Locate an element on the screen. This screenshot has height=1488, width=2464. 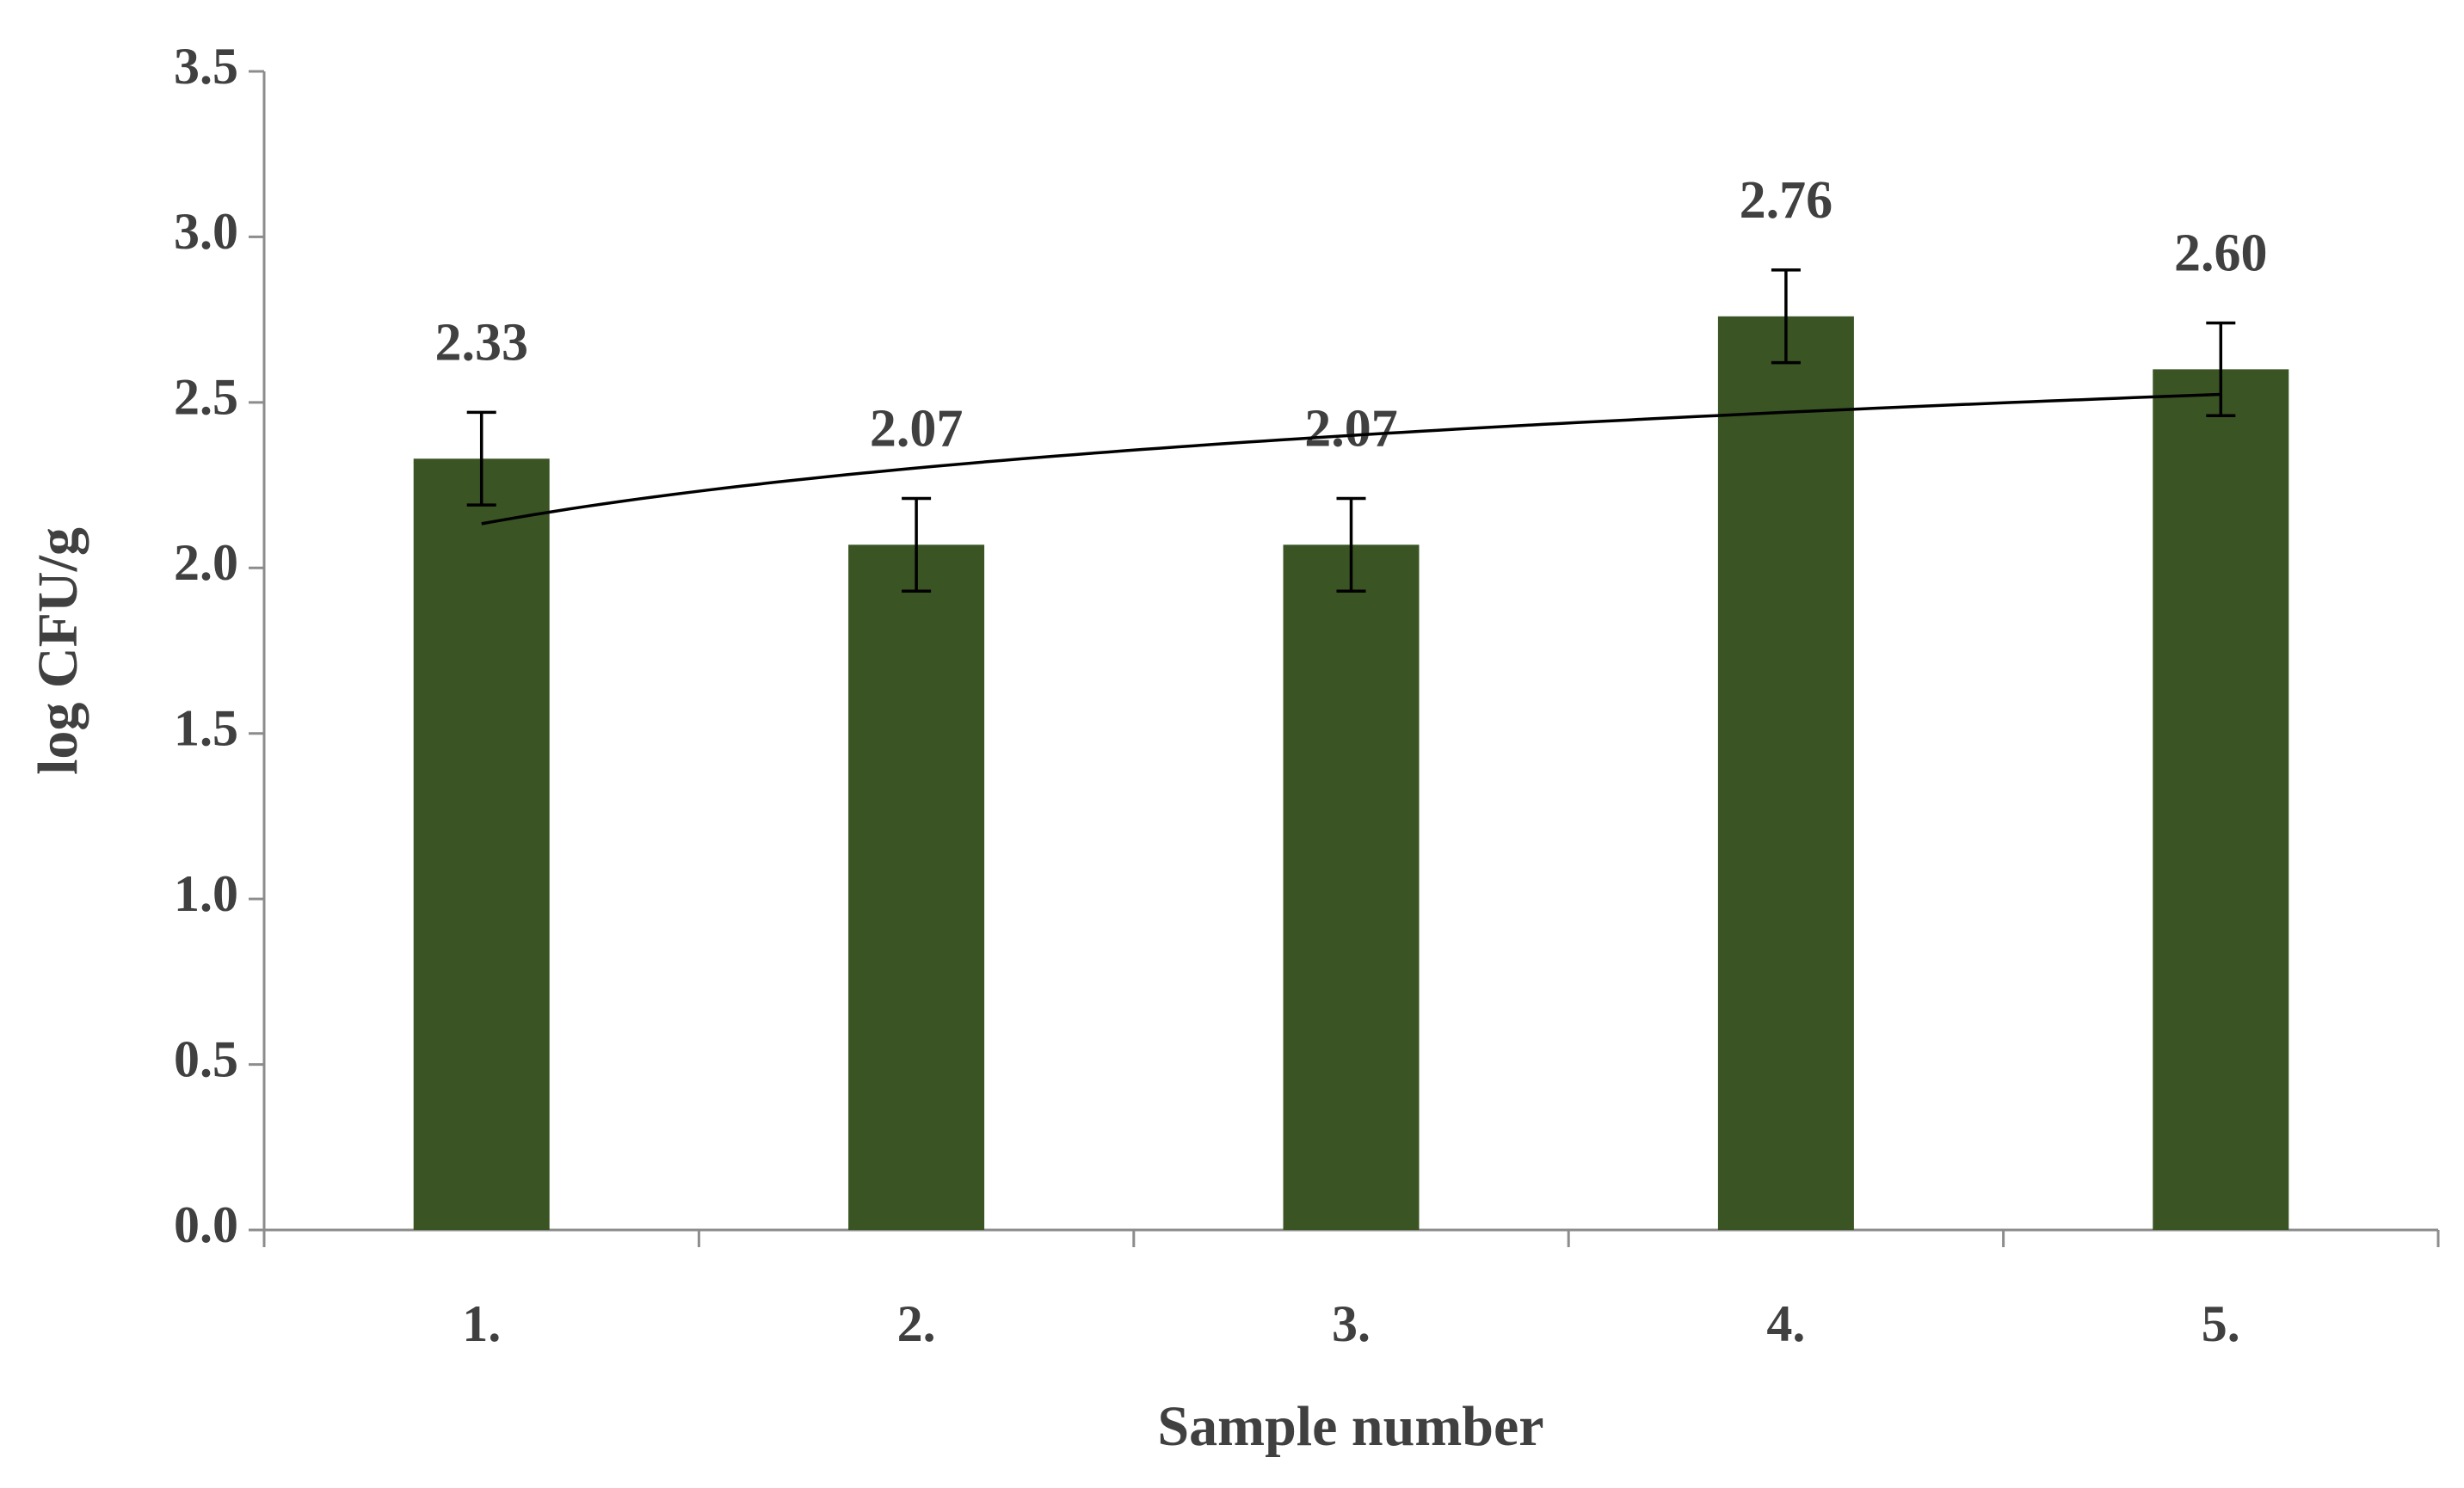
y-tick-label: 2.0 is located at coordinates (206, 562).